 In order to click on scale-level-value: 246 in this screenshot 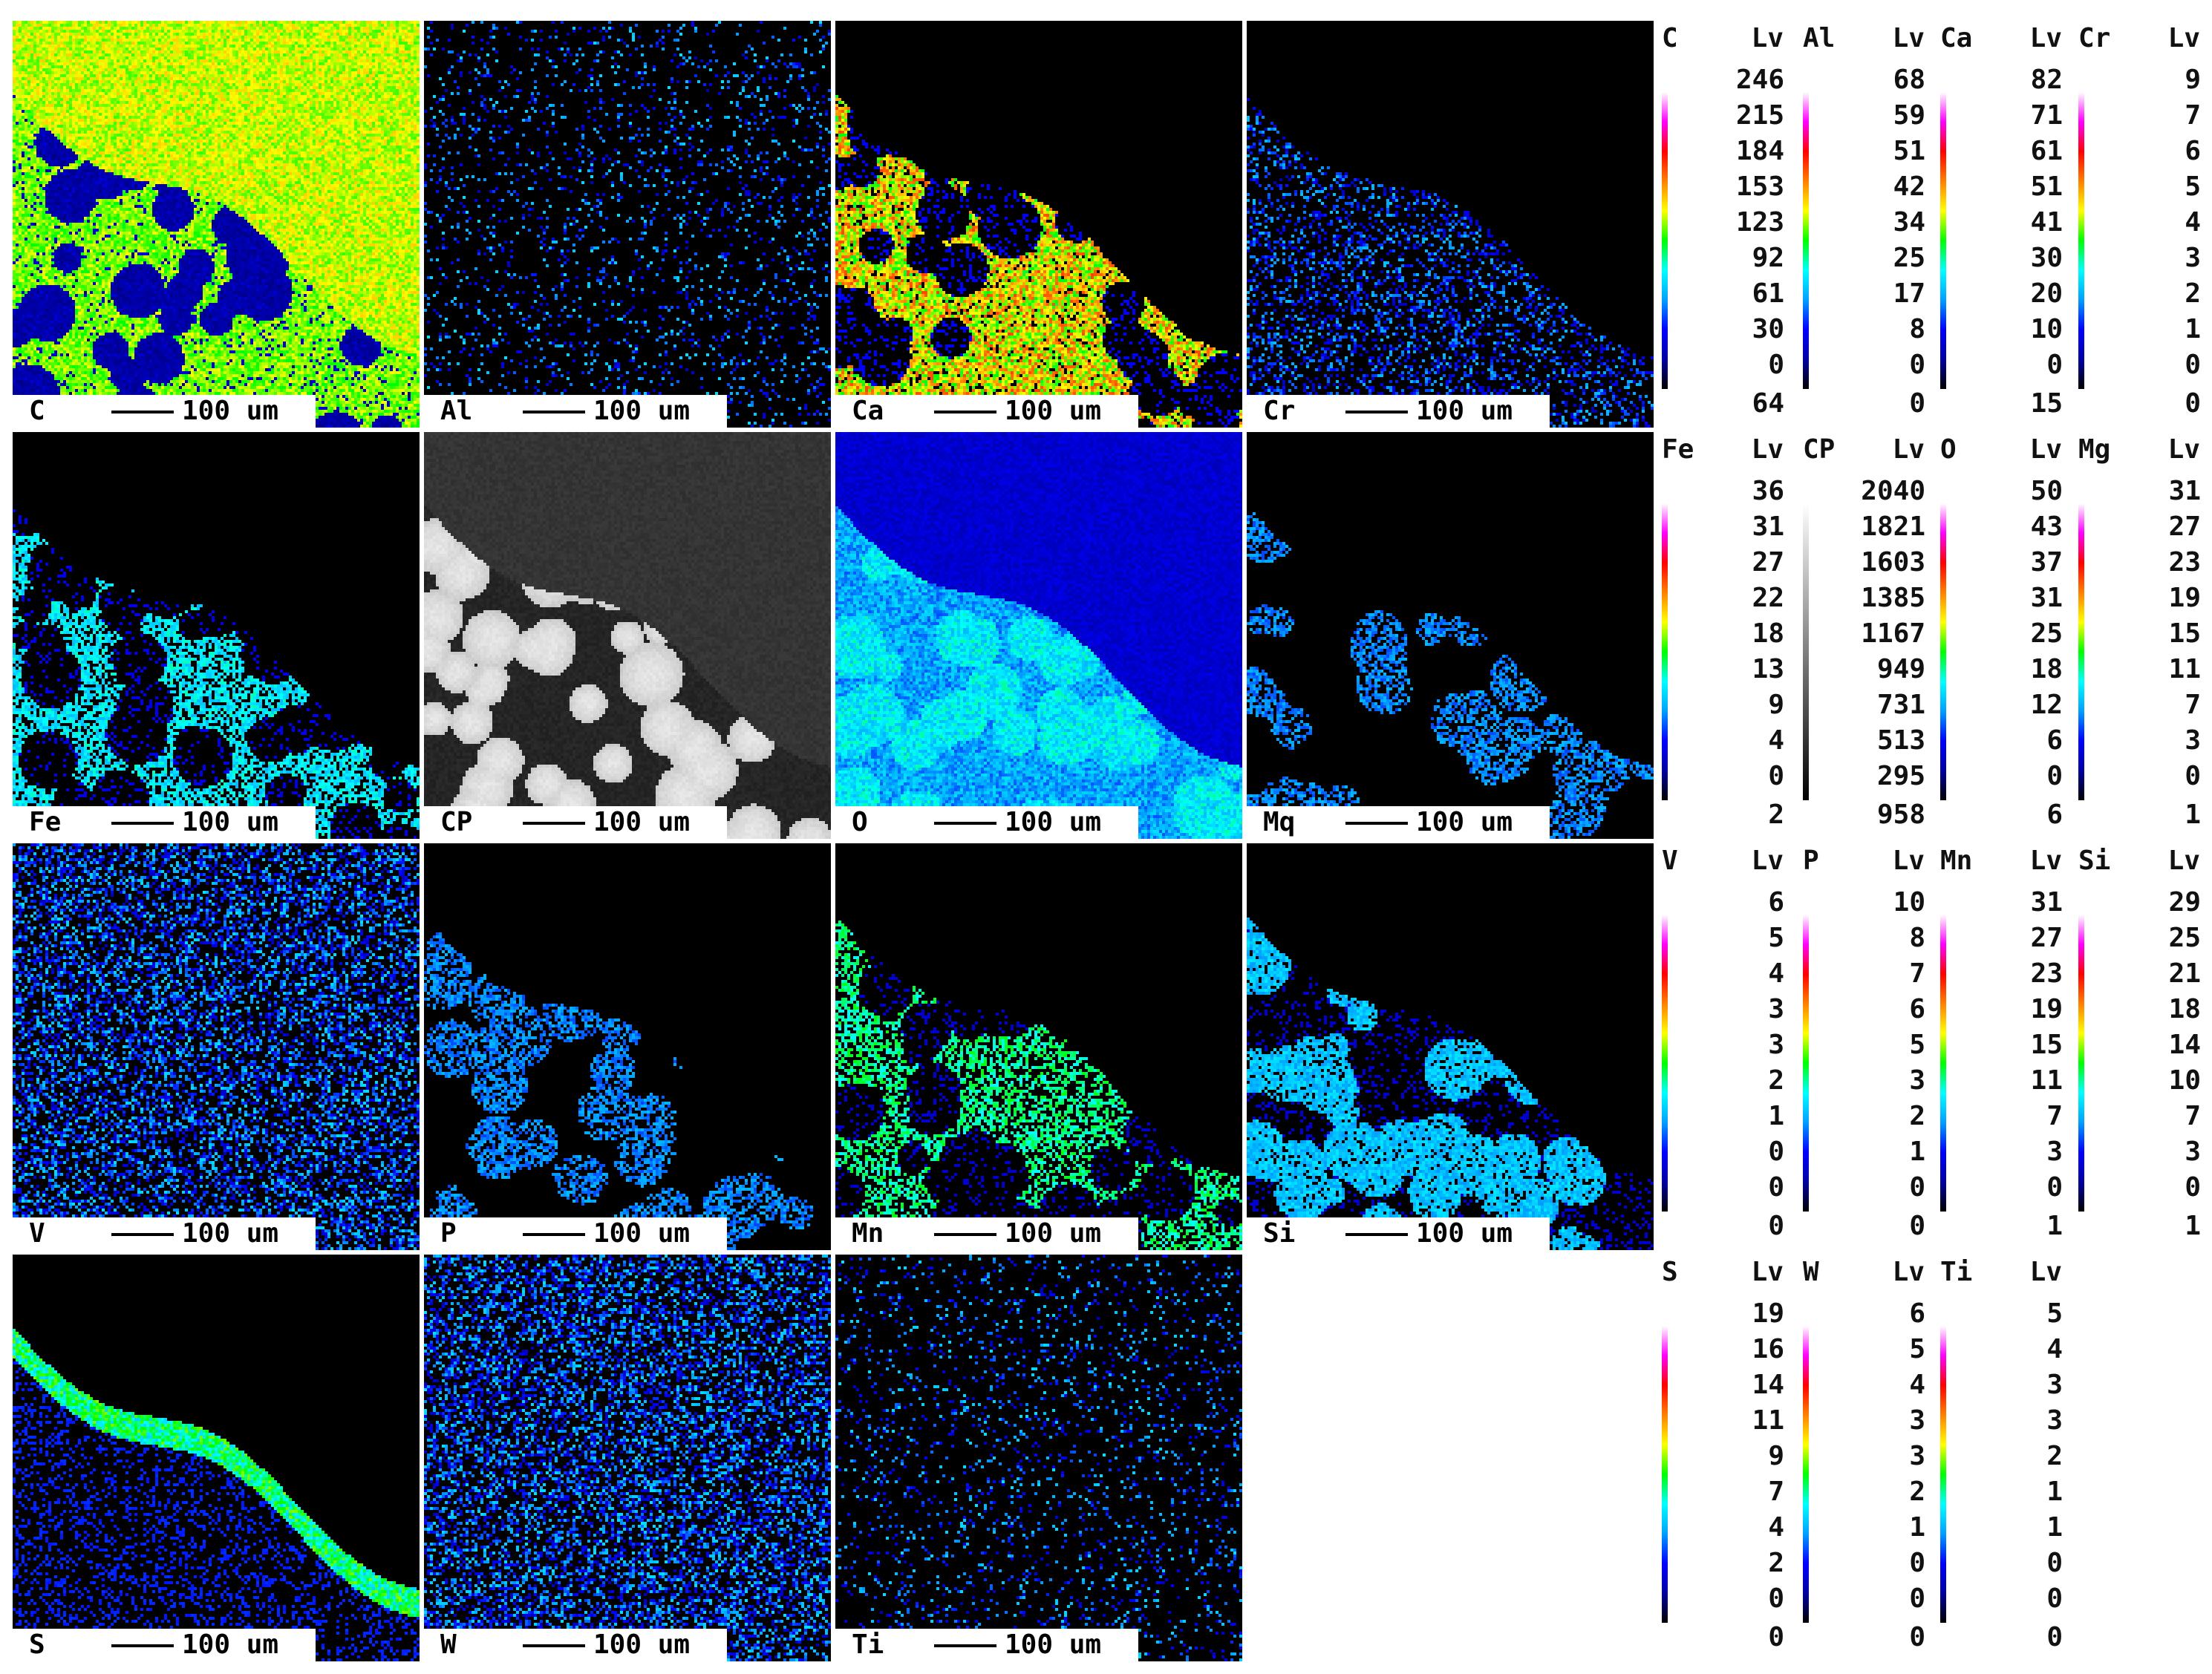, I will do `click(1759, 80)`.